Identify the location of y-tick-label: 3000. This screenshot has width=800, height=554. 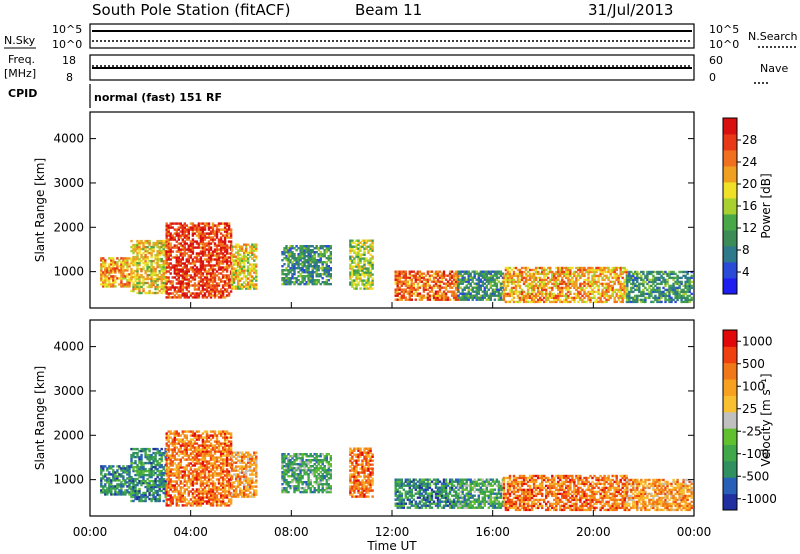
(68, 183).